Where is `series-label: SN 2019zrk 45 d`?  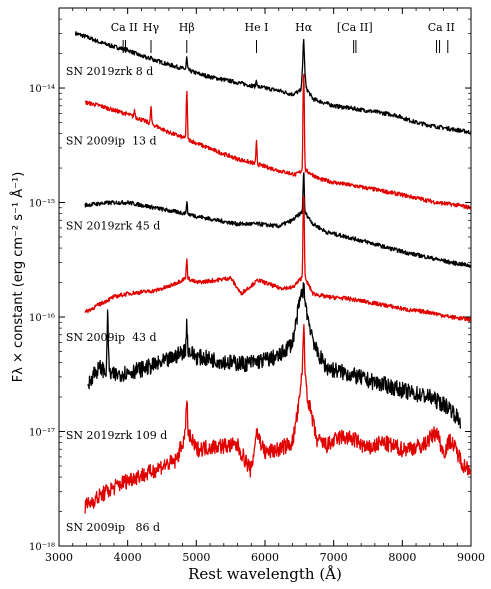 series-label: SN 2019zrk 45 d is located at coordinates (113, 226).